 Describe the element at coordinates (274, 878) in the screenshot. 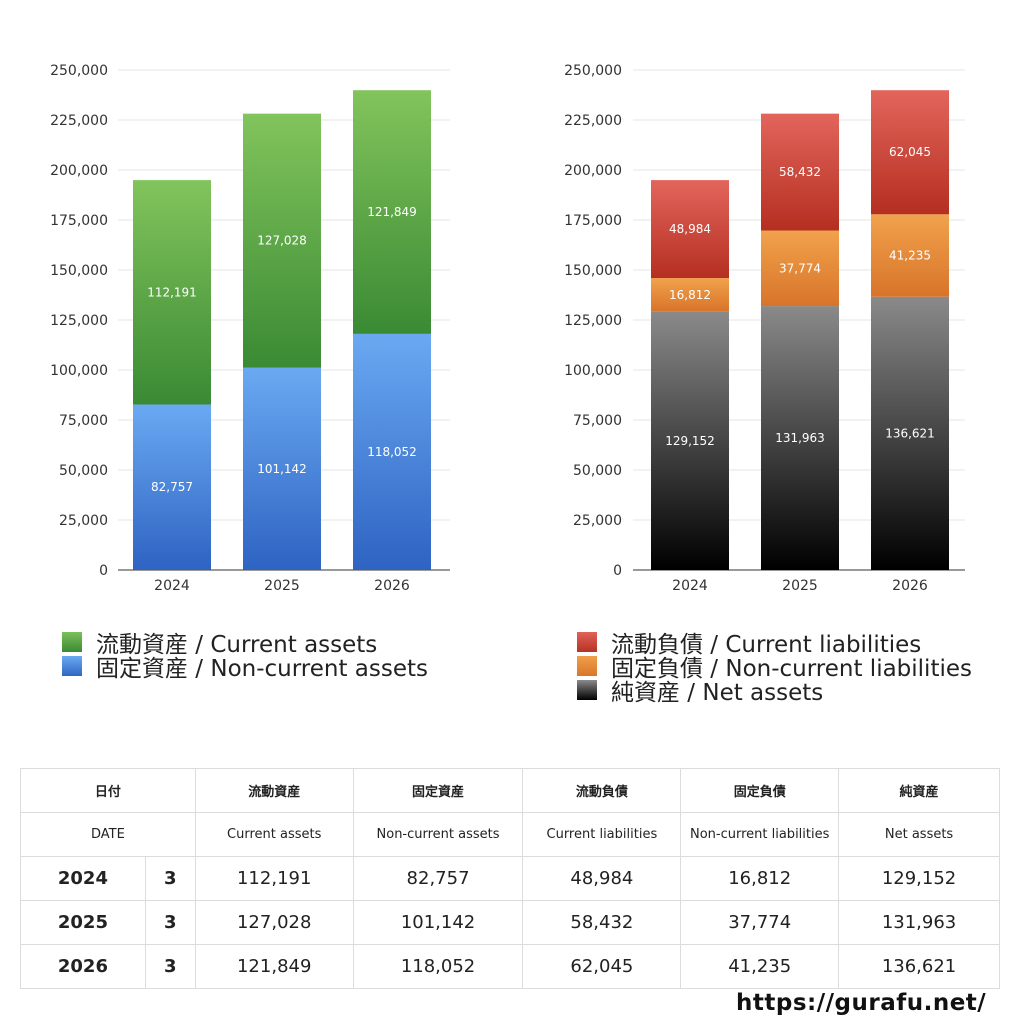

I see `cell-current-assets: 112,191` at that location.